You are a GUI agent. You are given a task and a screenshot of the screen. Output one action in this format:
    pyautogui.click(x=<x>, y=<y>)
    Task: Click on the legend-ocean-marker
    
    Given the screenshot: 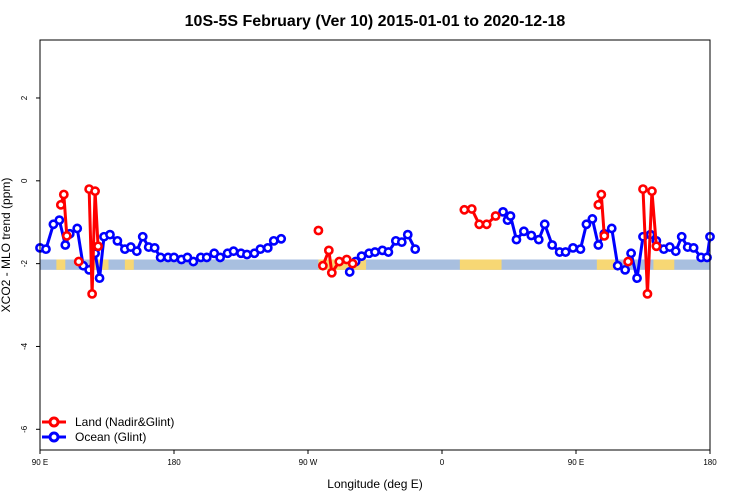 What is the action you would take?
    pyautogui.click(x=54, y=437)
    